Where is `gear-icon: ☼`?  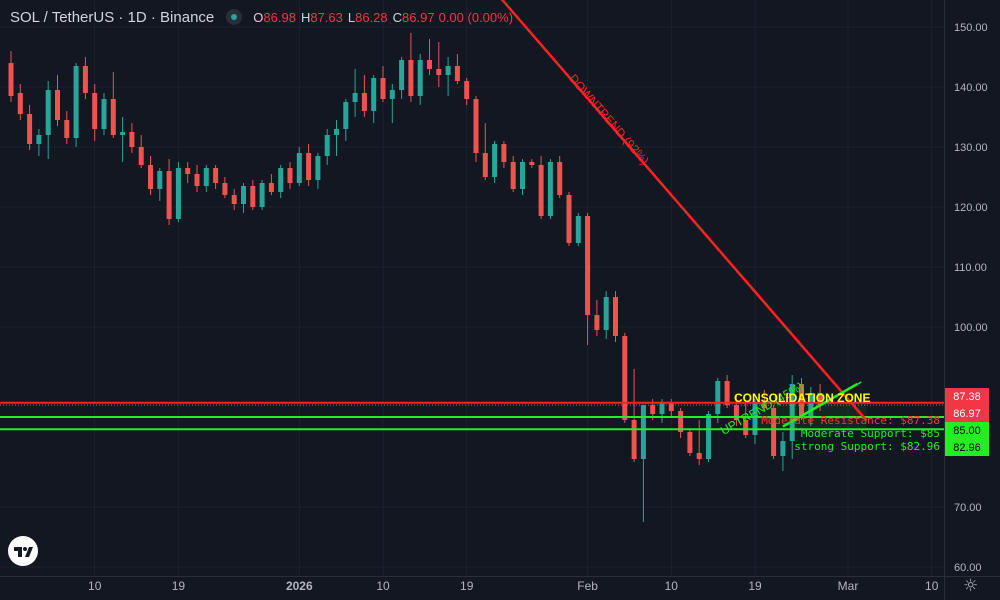
gear-icon: ☼ is located at coordinates (971, 586).